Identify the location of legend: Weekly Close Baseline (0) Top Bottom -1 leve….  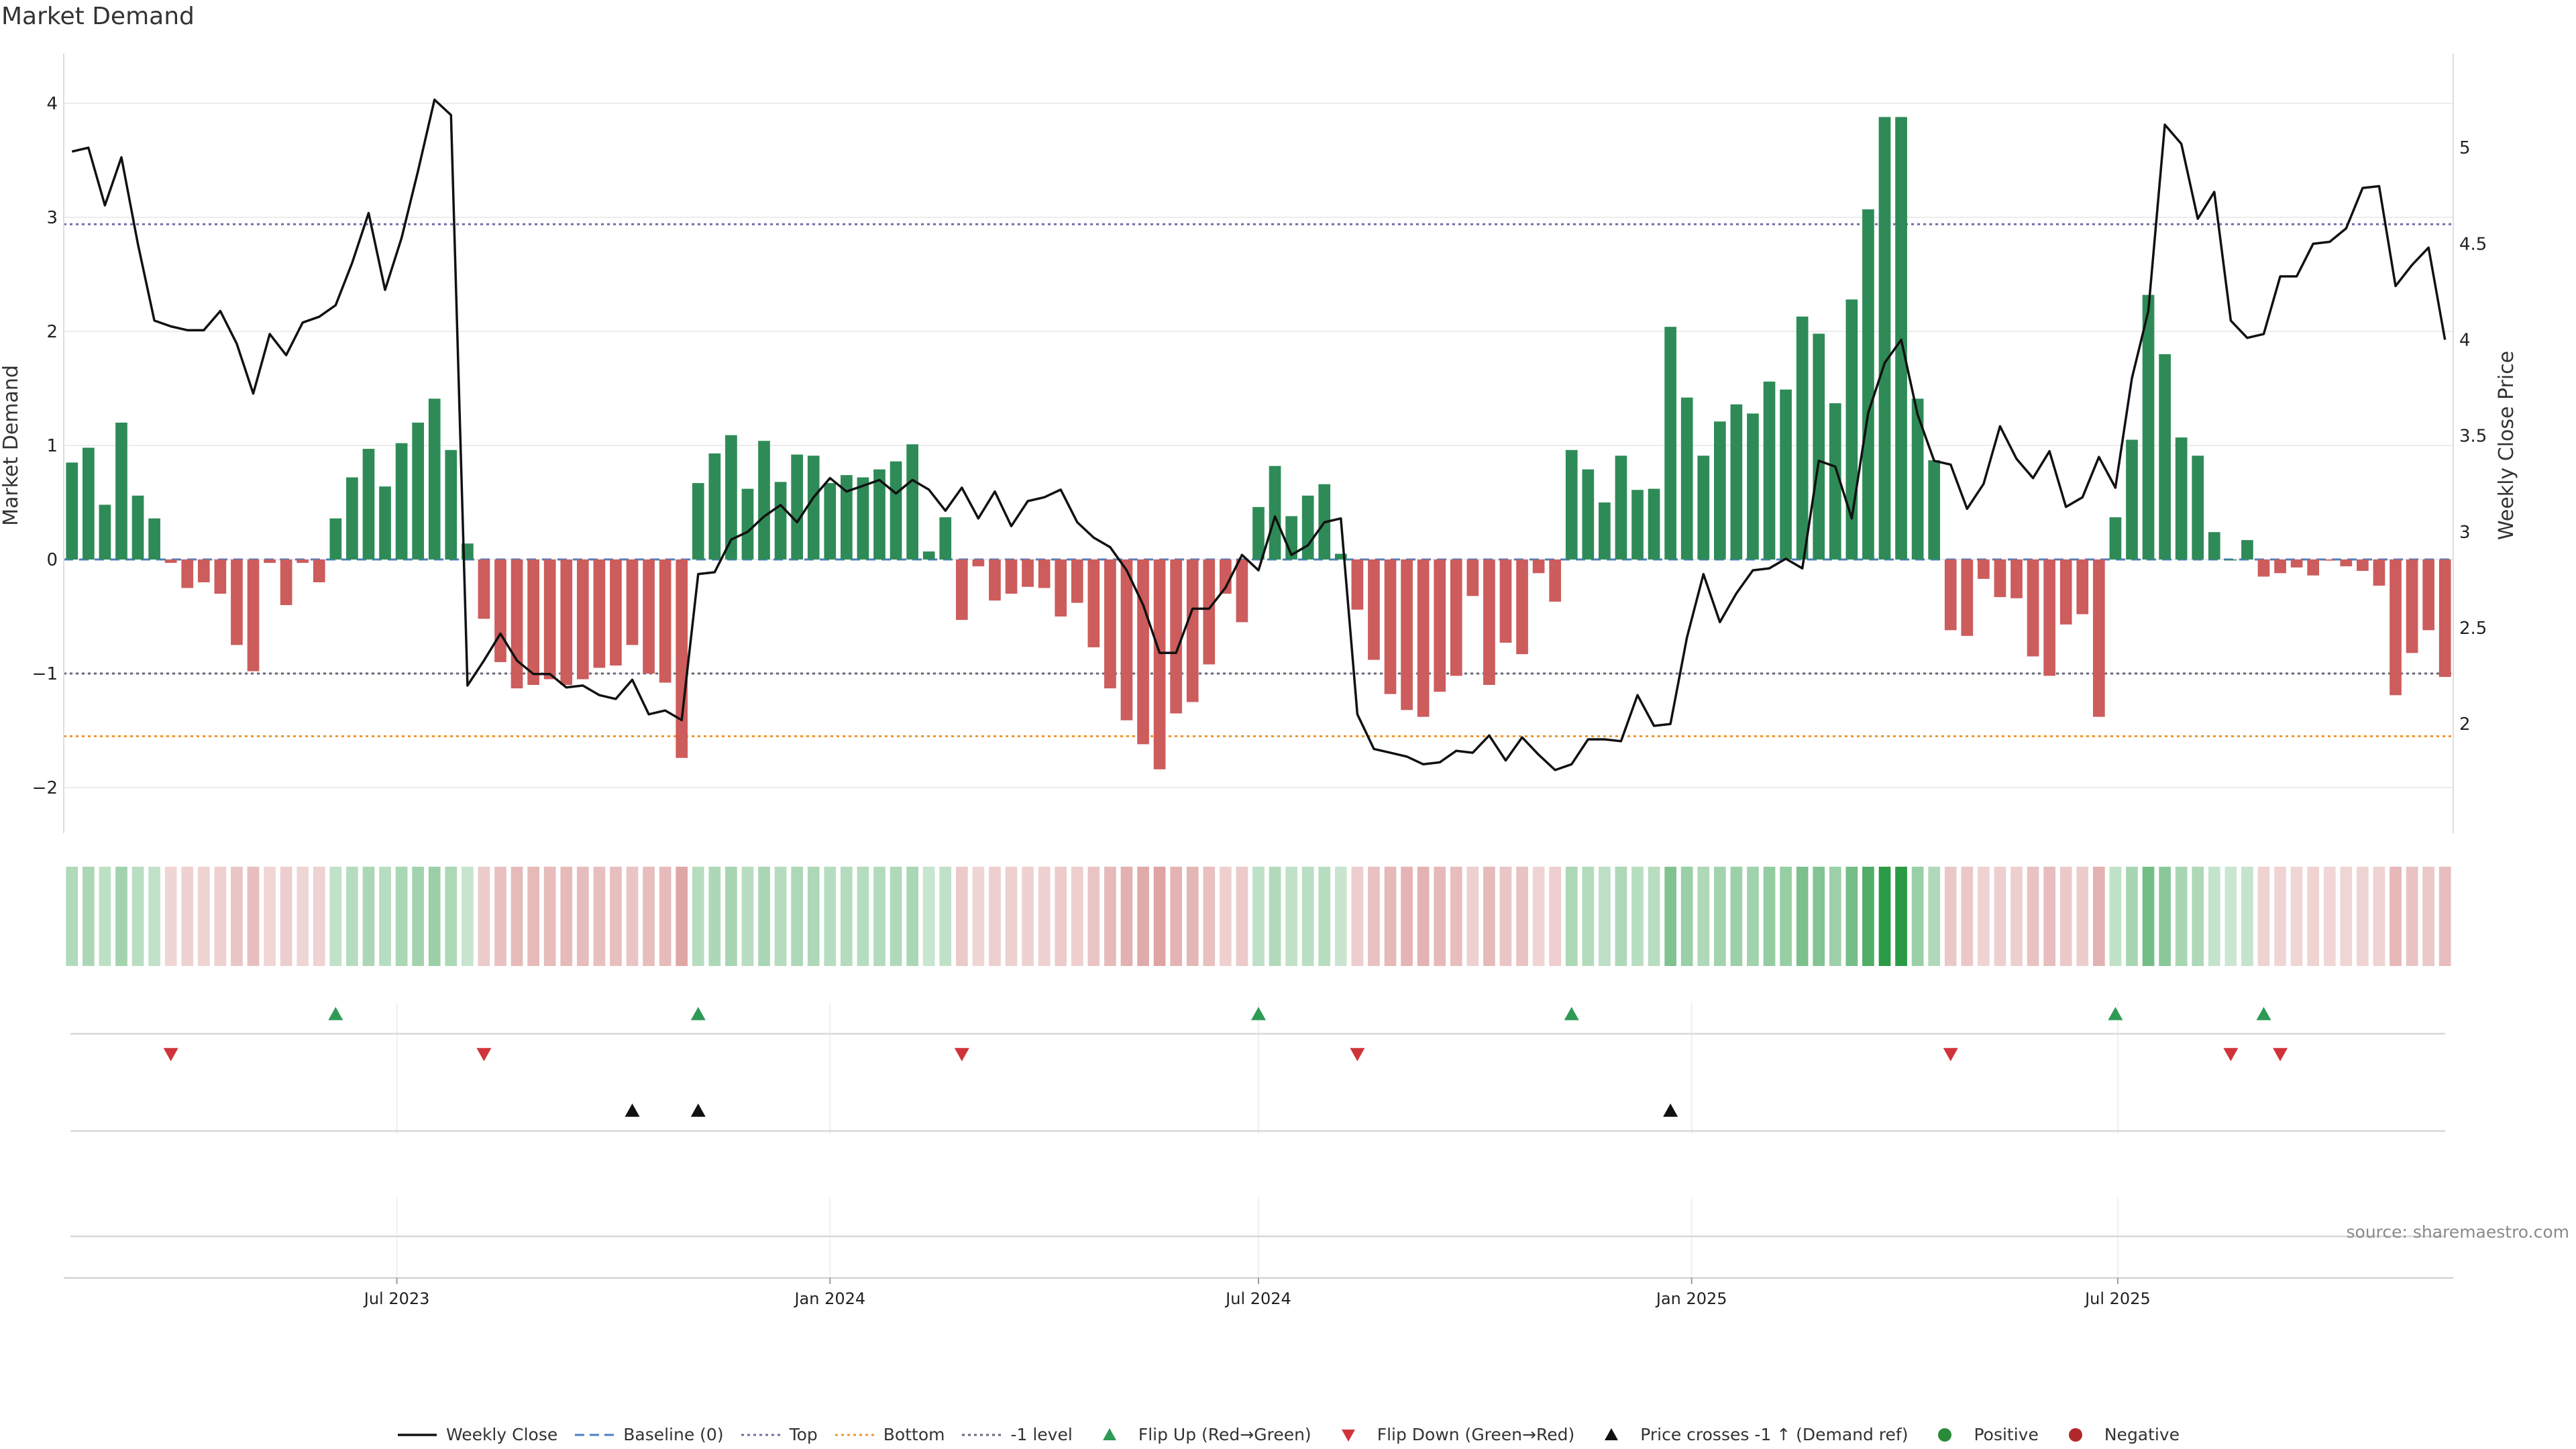
(1288, 1434).